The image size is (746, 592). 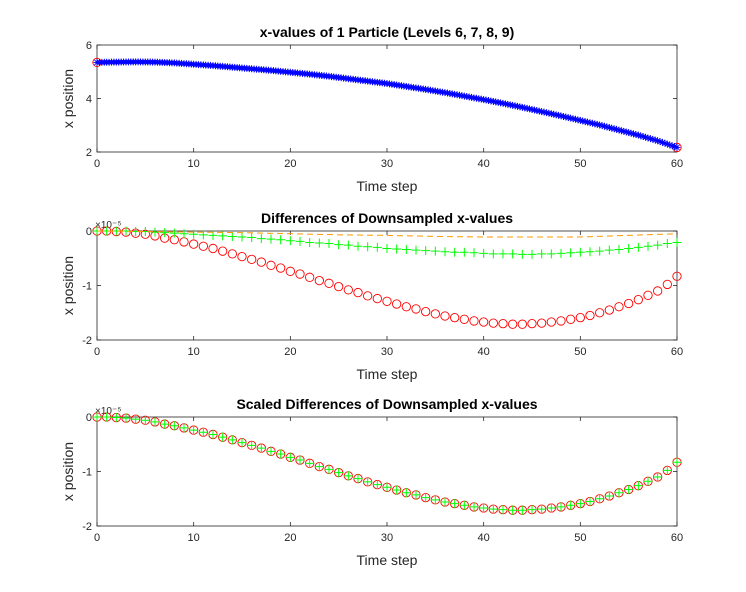 I want to click on x-axis-label: Time step, so click(x=387, y=186).